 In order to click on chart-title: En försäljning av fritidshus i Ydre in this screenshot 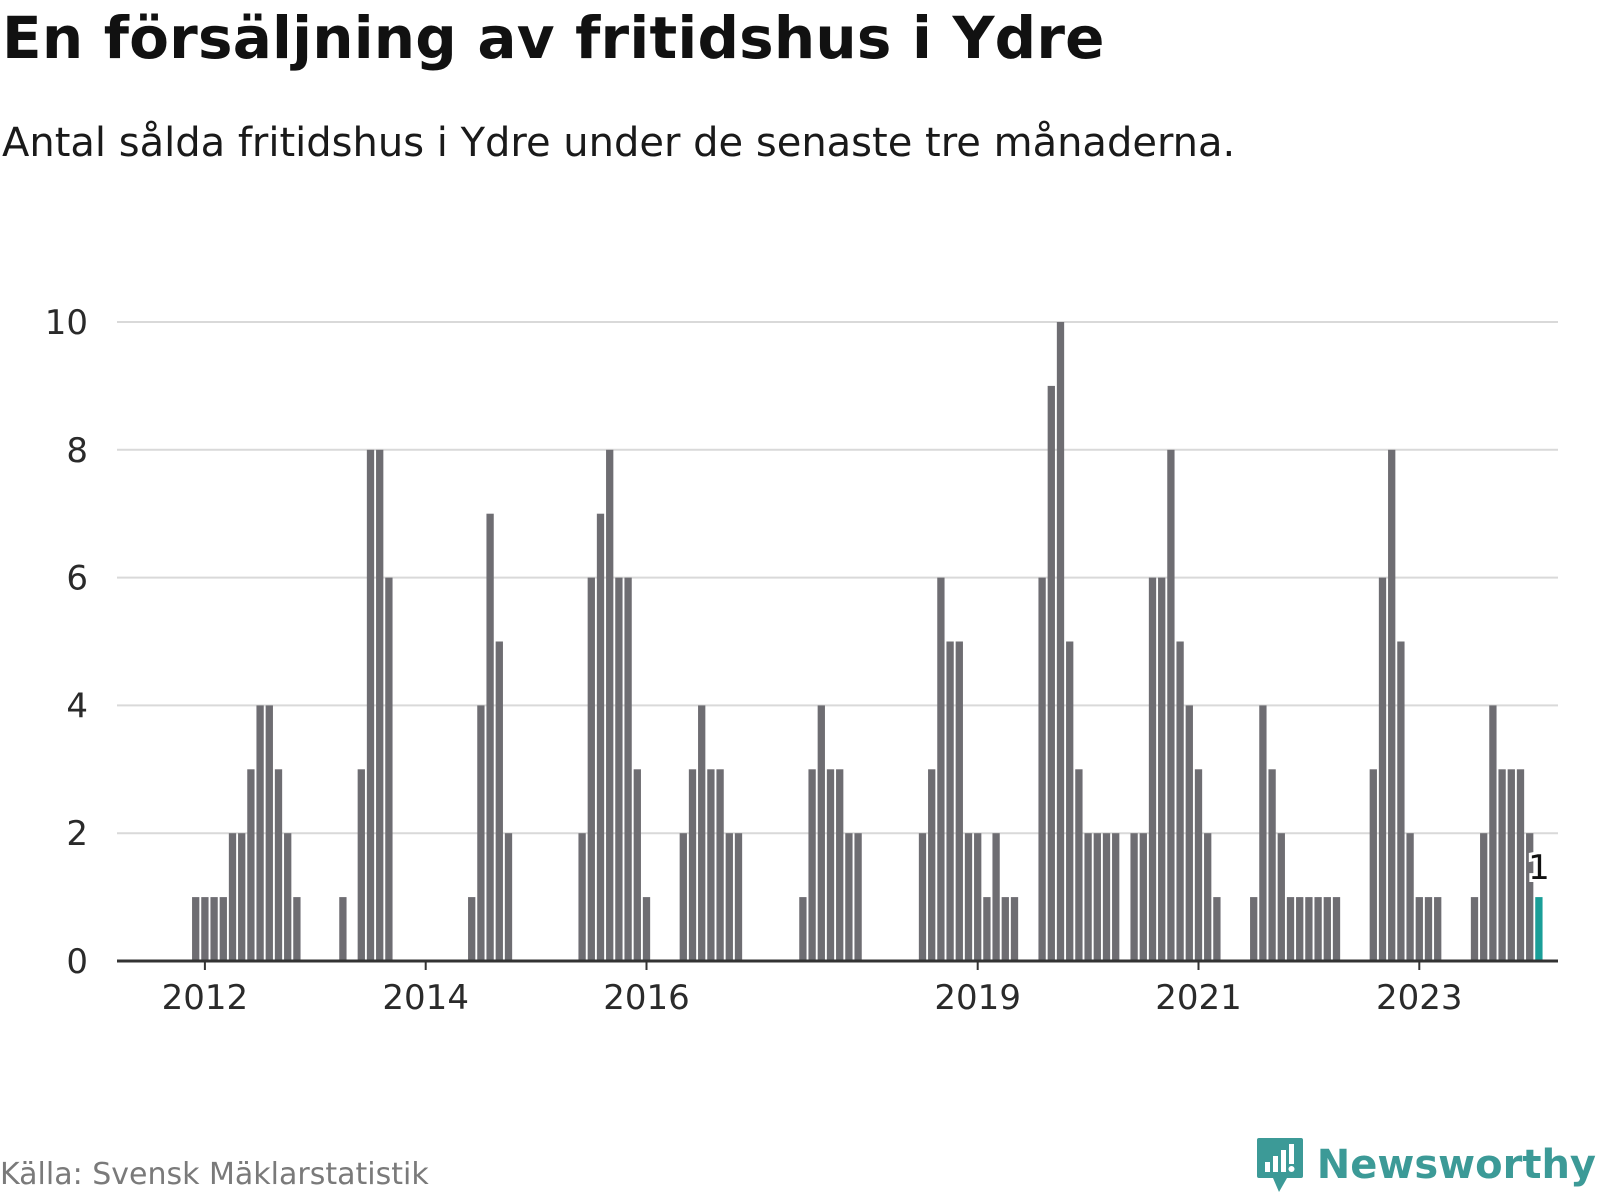, I will do `click(553, 38)`.